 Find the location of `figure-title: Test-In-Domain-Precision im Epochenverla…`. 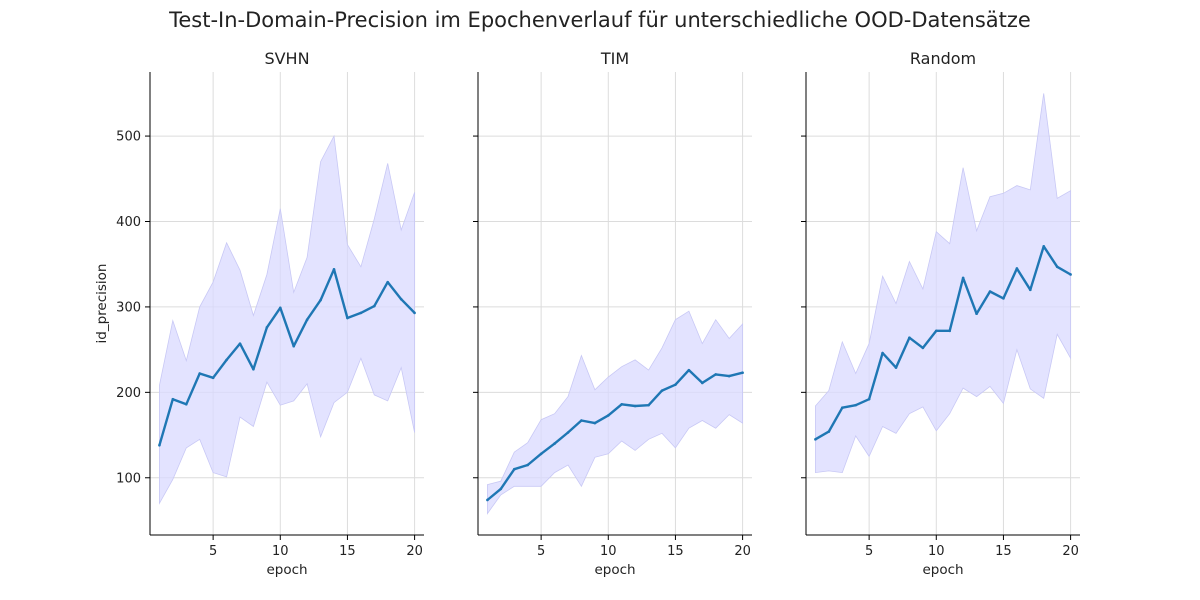

figure-title: Test-In-Domain-Precision im Epochenverla… is located at coordinates (600, 20).